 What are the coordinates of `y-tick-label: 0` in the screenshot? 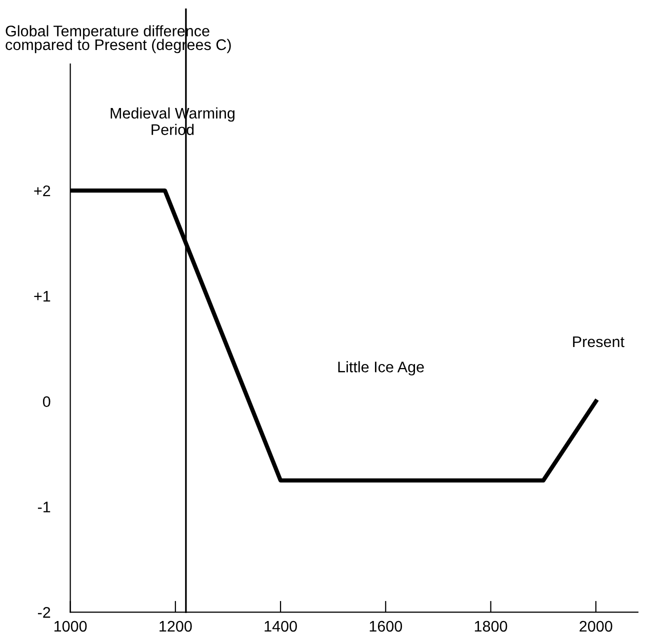 It's located at (46, 402).